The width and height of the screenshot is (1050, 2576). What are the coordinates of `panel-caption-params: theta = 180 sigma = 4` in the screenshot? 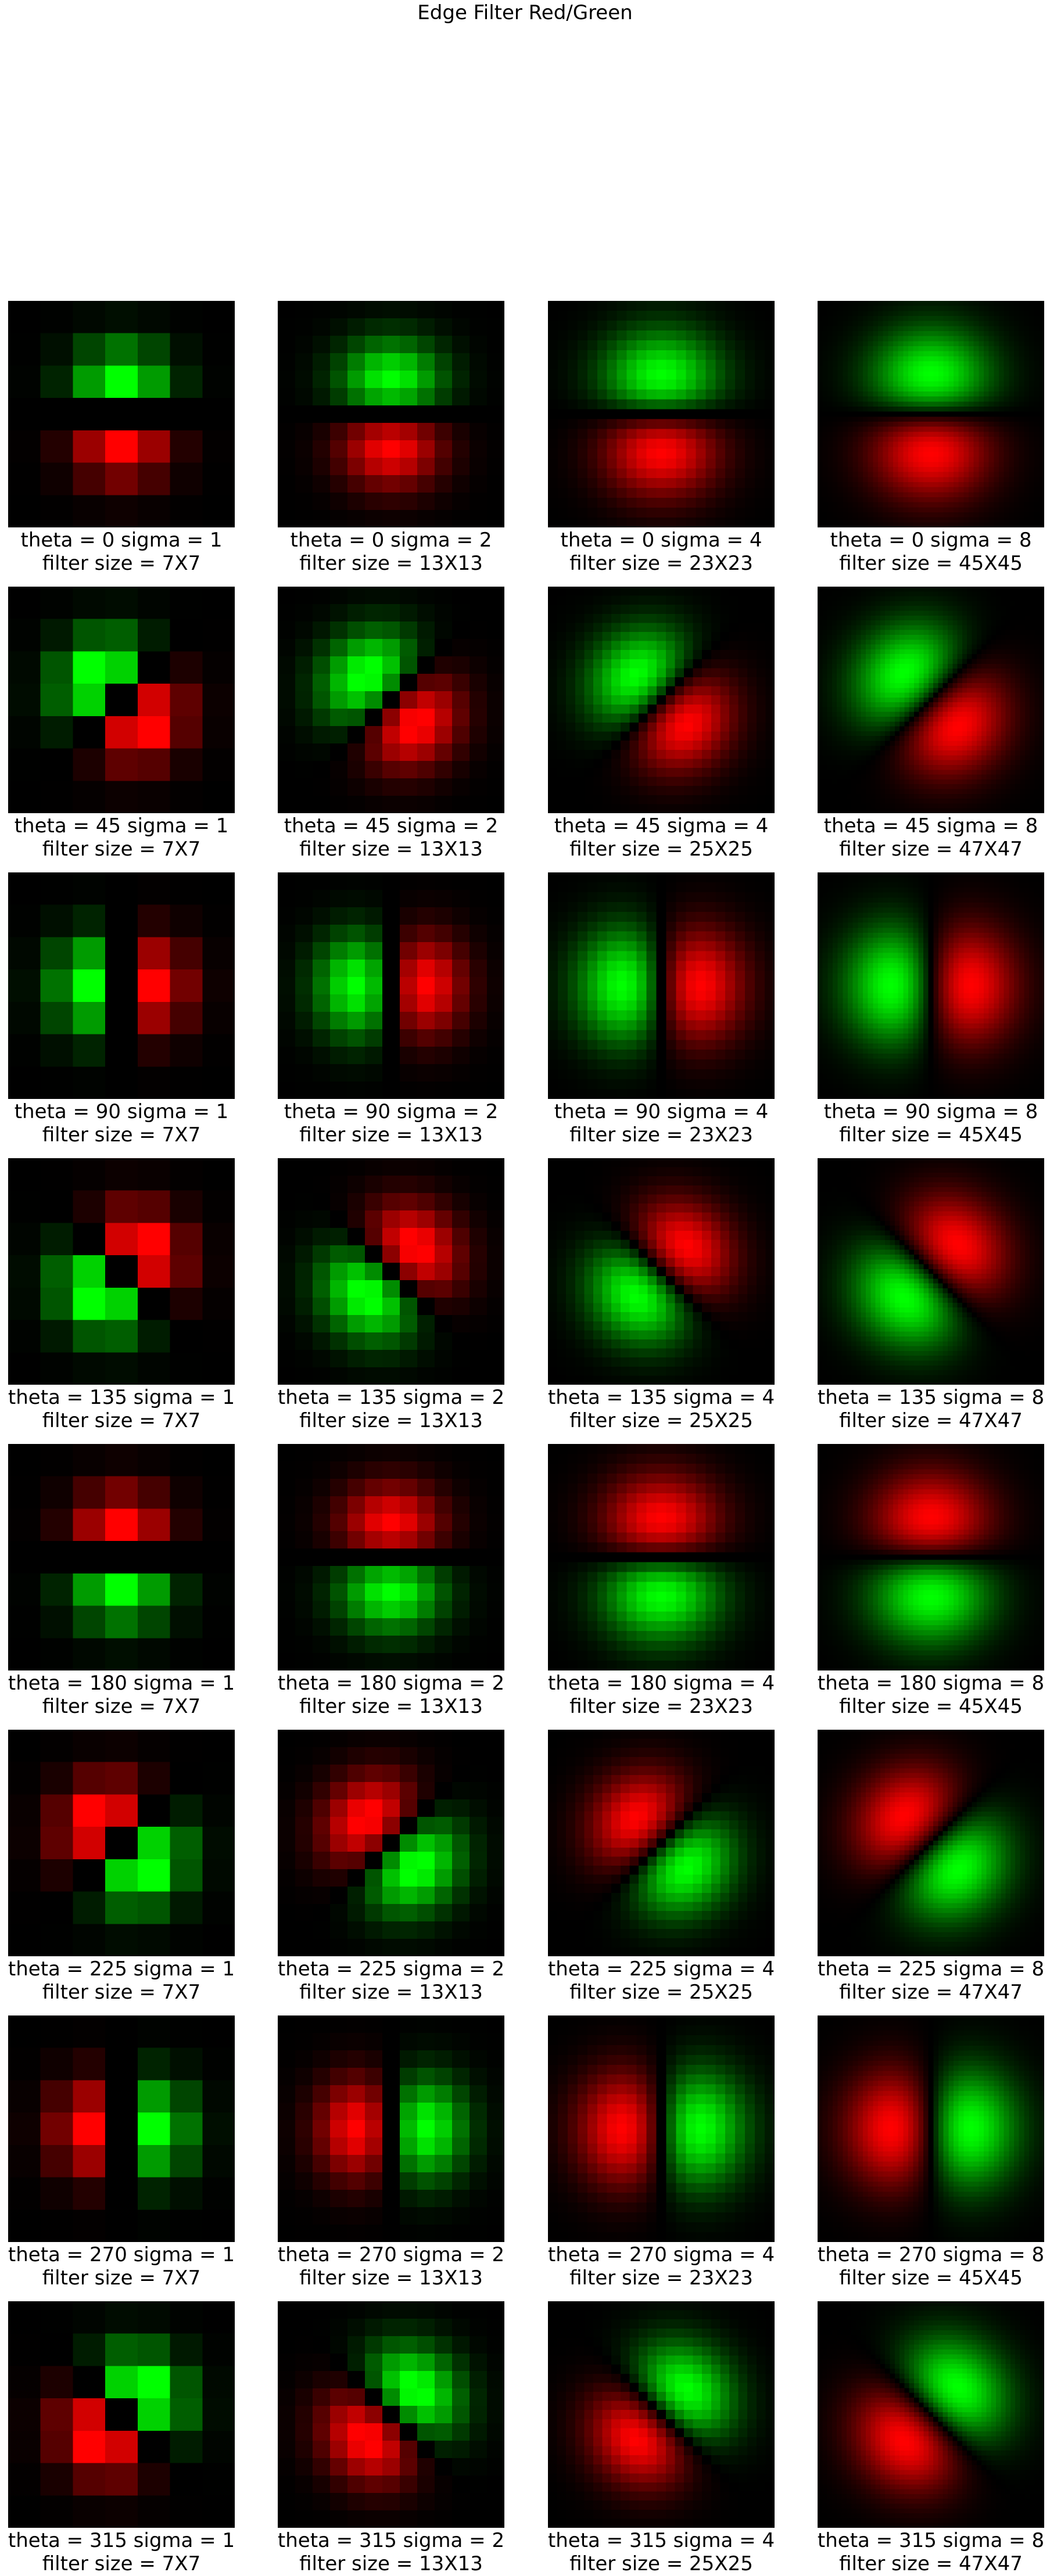 It's located at (661, 1683).